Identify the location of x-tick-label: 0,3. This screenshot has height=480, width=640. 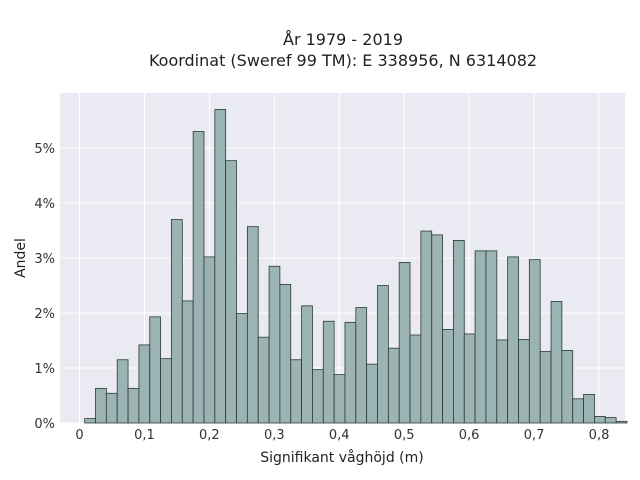
(274, 435).